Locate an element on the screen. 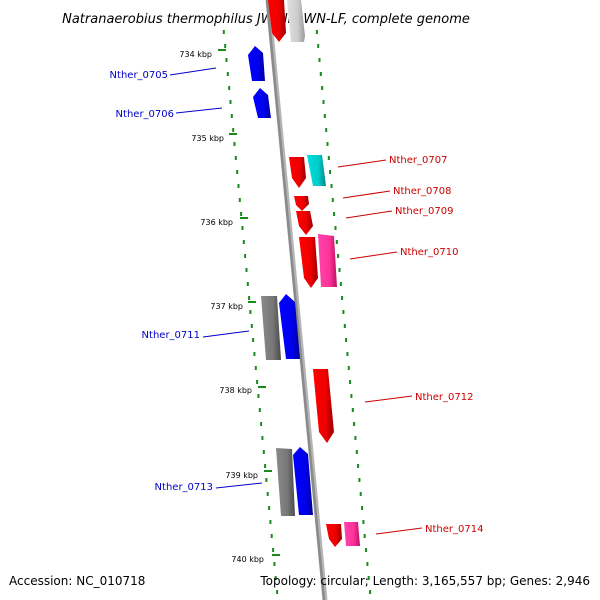  tick-mark: 738 kbp is located at coordinates (242, 390).